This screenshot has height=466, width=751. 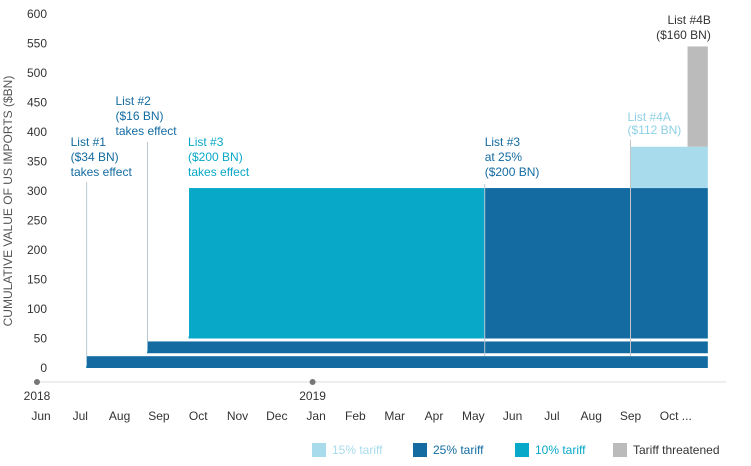 I want to click on legend-item-25-tariff: 25% tariff, so click(x=448, y=450).